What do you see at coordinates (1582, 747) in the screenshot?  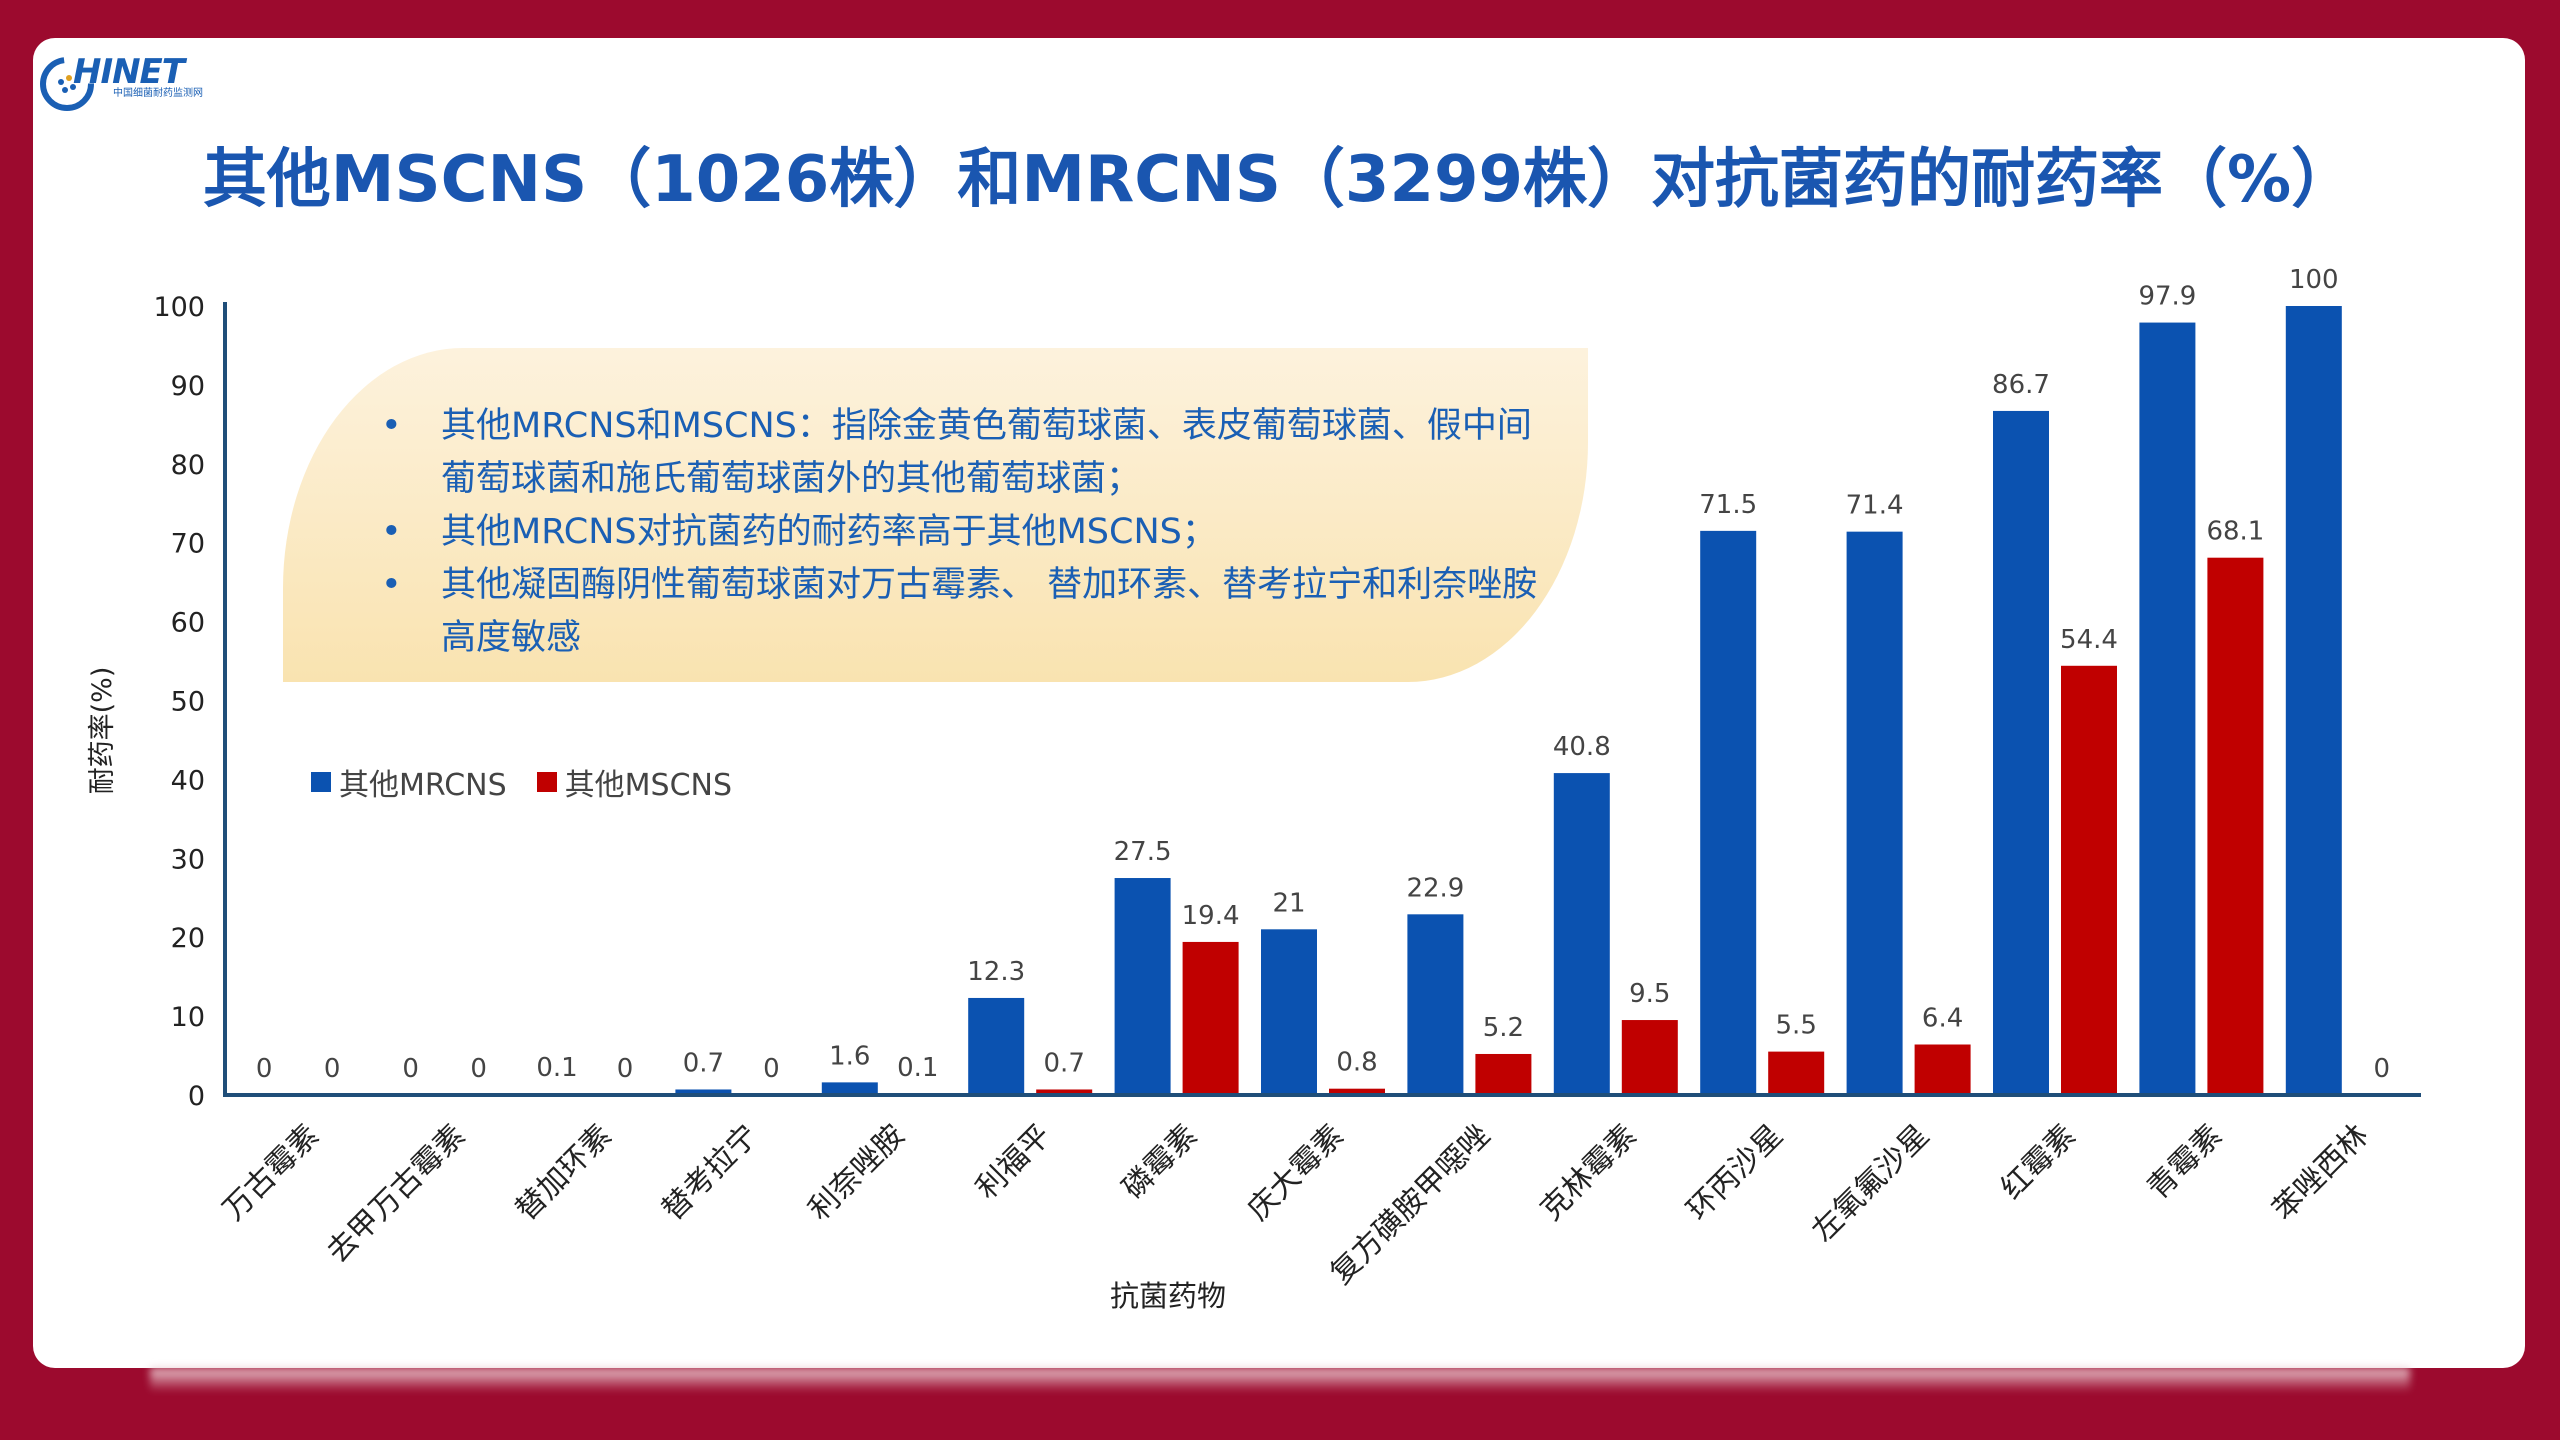 I see `data-label: 40.8` at bounding box center [1582, 747].